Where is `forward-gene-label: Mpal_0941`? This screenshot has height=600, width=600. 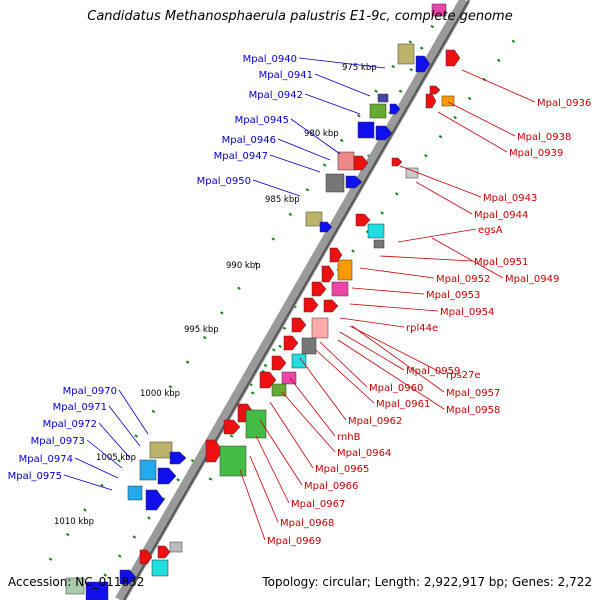
forward-gene-label: Mpal_0941 is located at coordinates (286, 75).